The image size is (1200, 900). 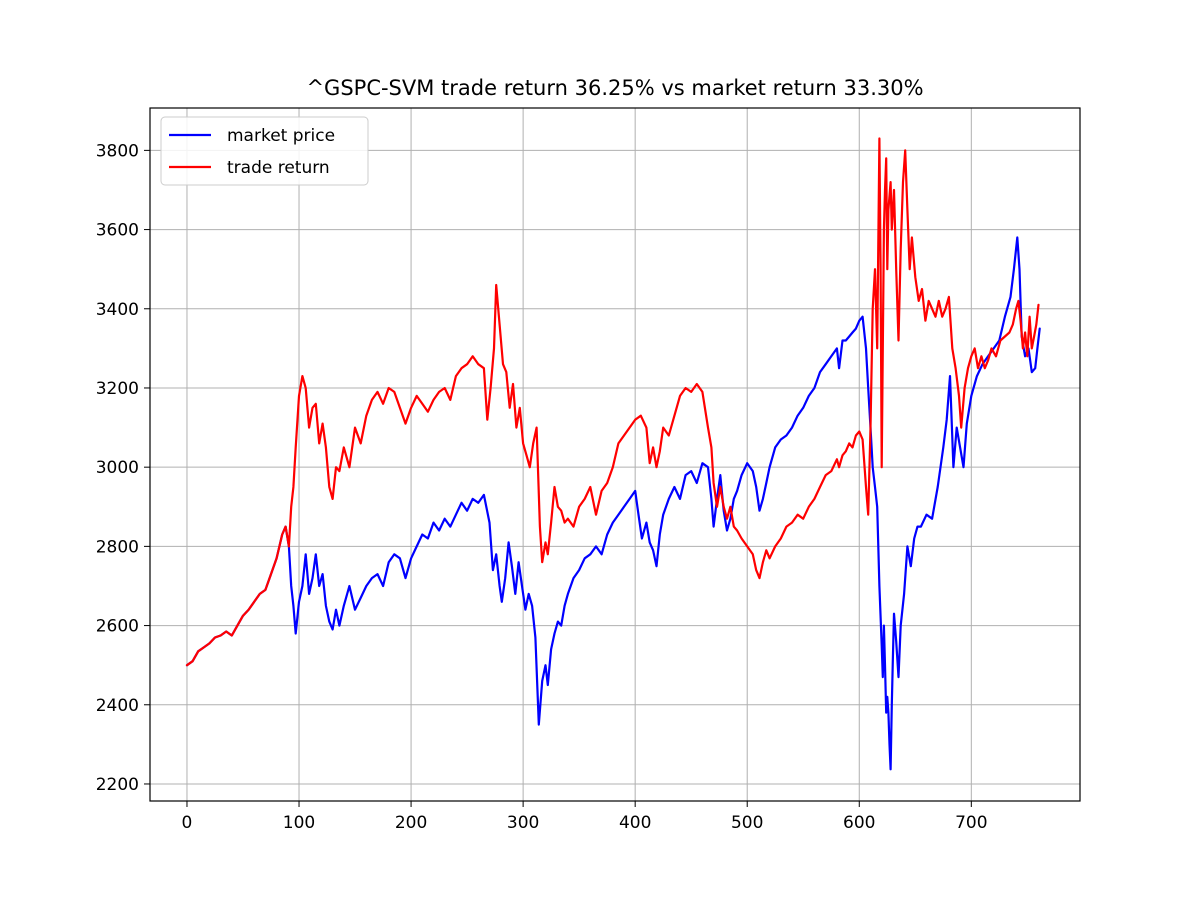 What do you see at coordinates (117, 231) in the screenshot?
I see `y-tick-label: 3600` at bounding box center [117, 231].